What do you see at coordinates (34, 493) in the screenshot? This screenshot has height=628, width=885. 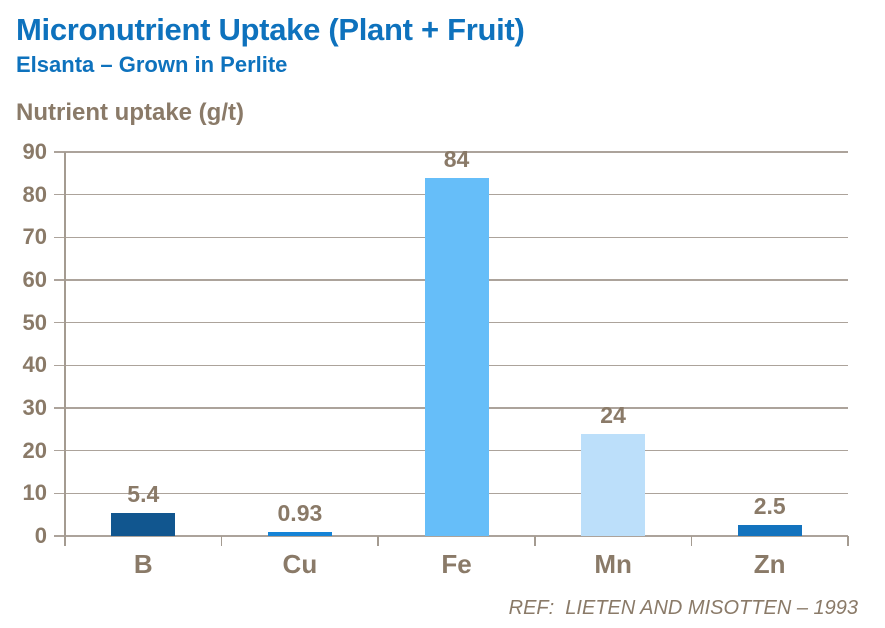 I see `y-tick-label: 10` at bounding box center [34, 493].